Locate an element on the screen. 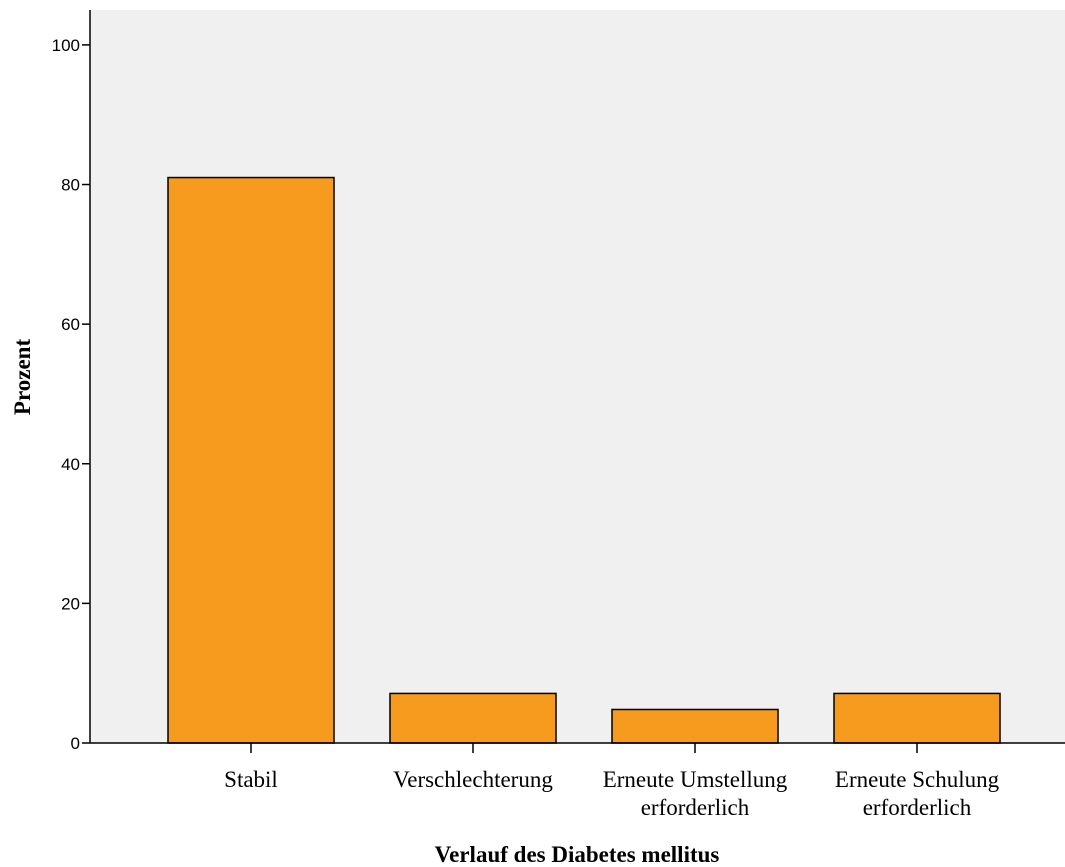 The image size is (1065, 867). y-tick-label: 100 is located at coordinates (66, 45).